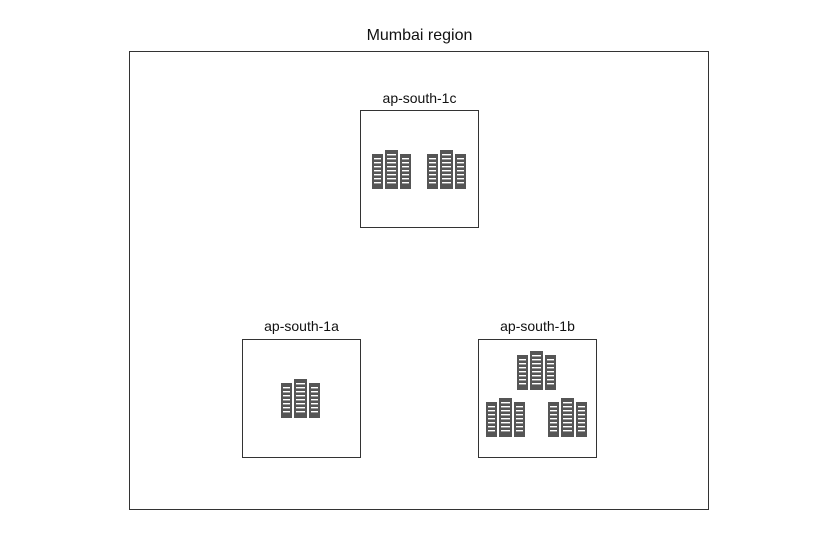 The height and width of the screenshot is (551, 835). What do you see at coordinates (419, 35) in the screenshot?
I see `region-title: Mumbai region` at bounding box center [419, 35].